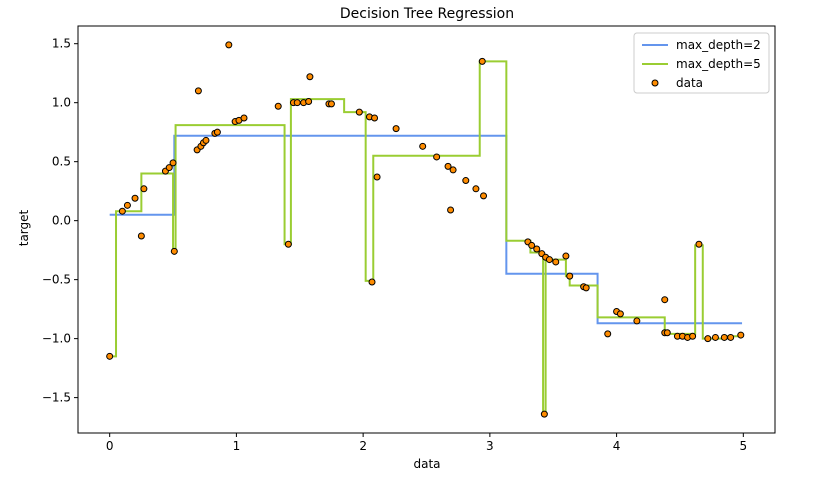  What do you see at coordinates (427, 14) in the screenshot?
I see `chart-title: Decision Tree Regression` at bounding box center [427, 14].